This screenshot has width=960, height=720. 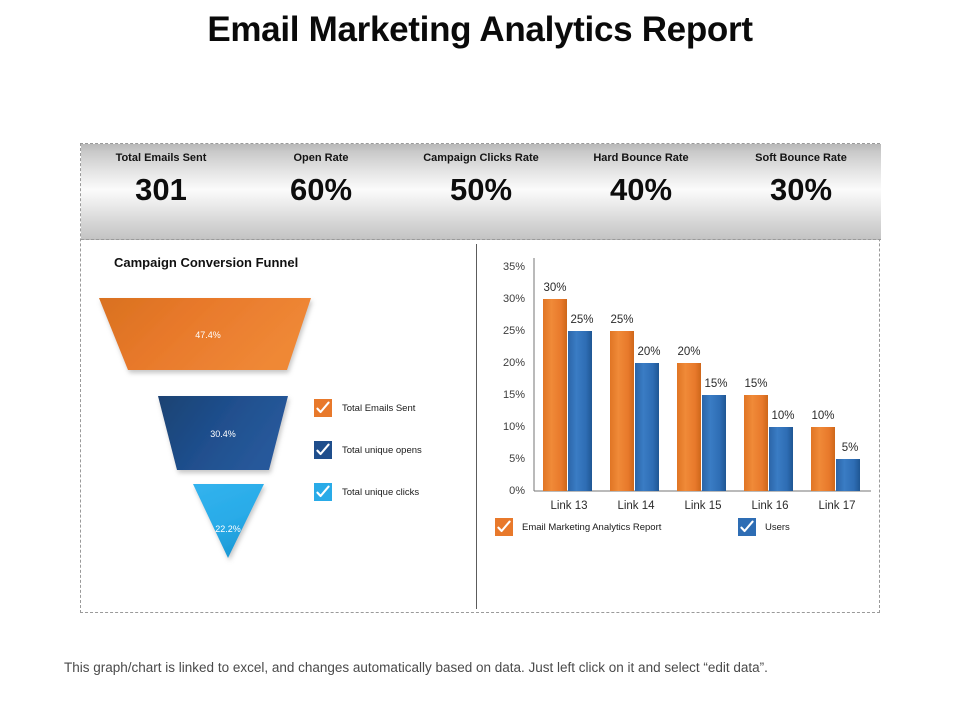 I want to click on funnel-legend-item-total-unique-clicks: Total unique clicks, so click(x=394, y=492).